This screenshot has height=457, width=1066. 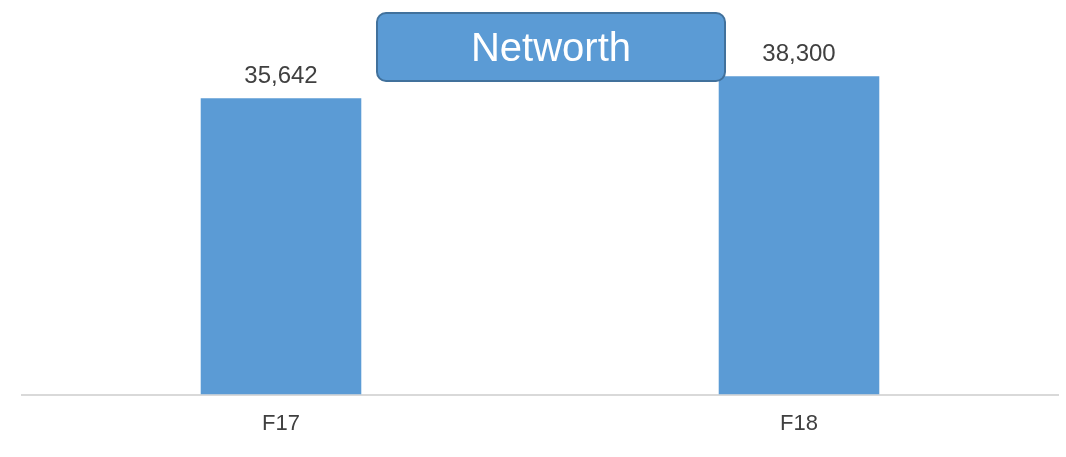 What do you see at coordinates (799, 52) in the screenshot?
I see `data-label: 38,300` at bounding box center [799, 52].